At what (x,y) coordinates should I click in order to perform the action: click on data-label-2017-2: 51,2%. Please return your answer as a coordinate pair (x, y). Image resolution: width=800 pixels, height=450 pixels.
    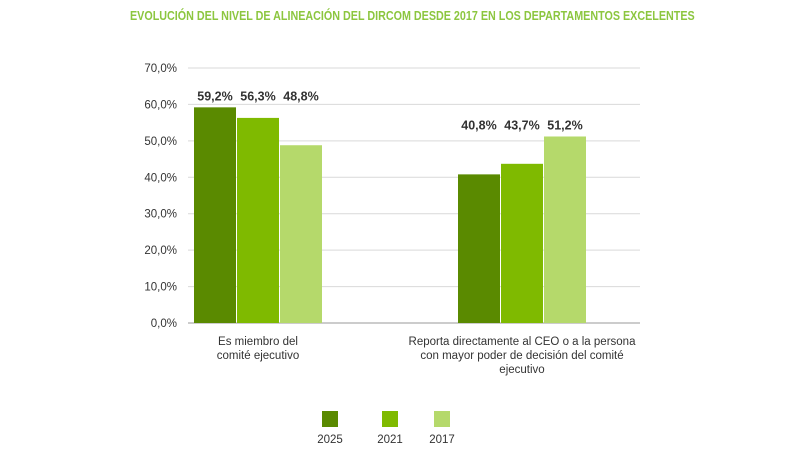
    Looking at the image, I should click on (564, 125).